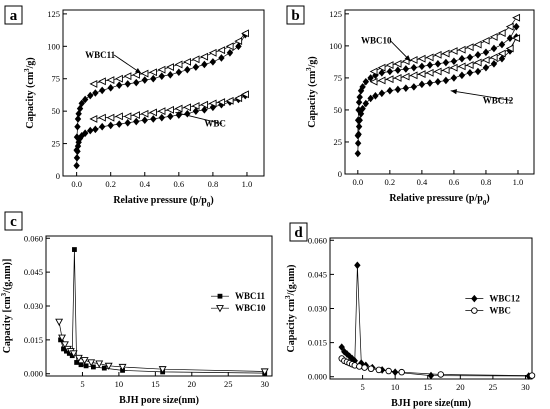  I want to click on x-tick-label: 0.0, so click(358, 182).